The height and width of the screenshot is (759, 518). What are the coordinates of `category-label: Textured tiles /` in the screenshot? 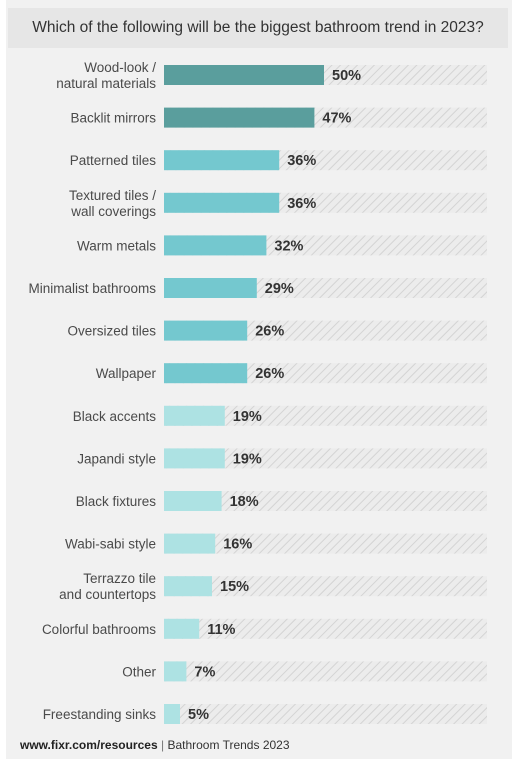 It's located at (112, 195).